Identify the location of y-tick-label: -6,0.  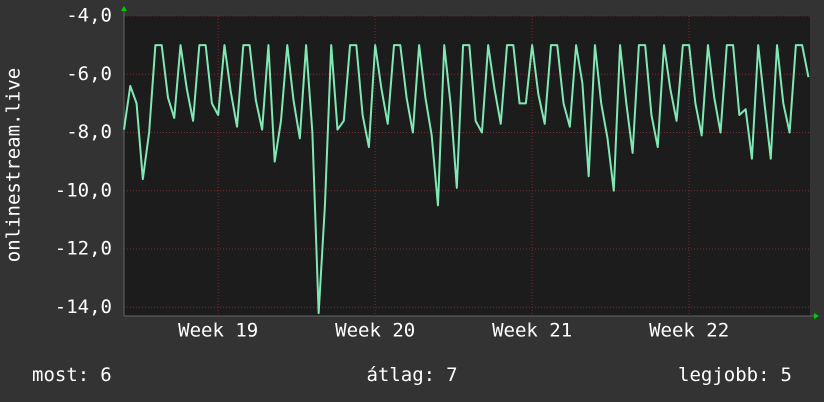
(89, 74).